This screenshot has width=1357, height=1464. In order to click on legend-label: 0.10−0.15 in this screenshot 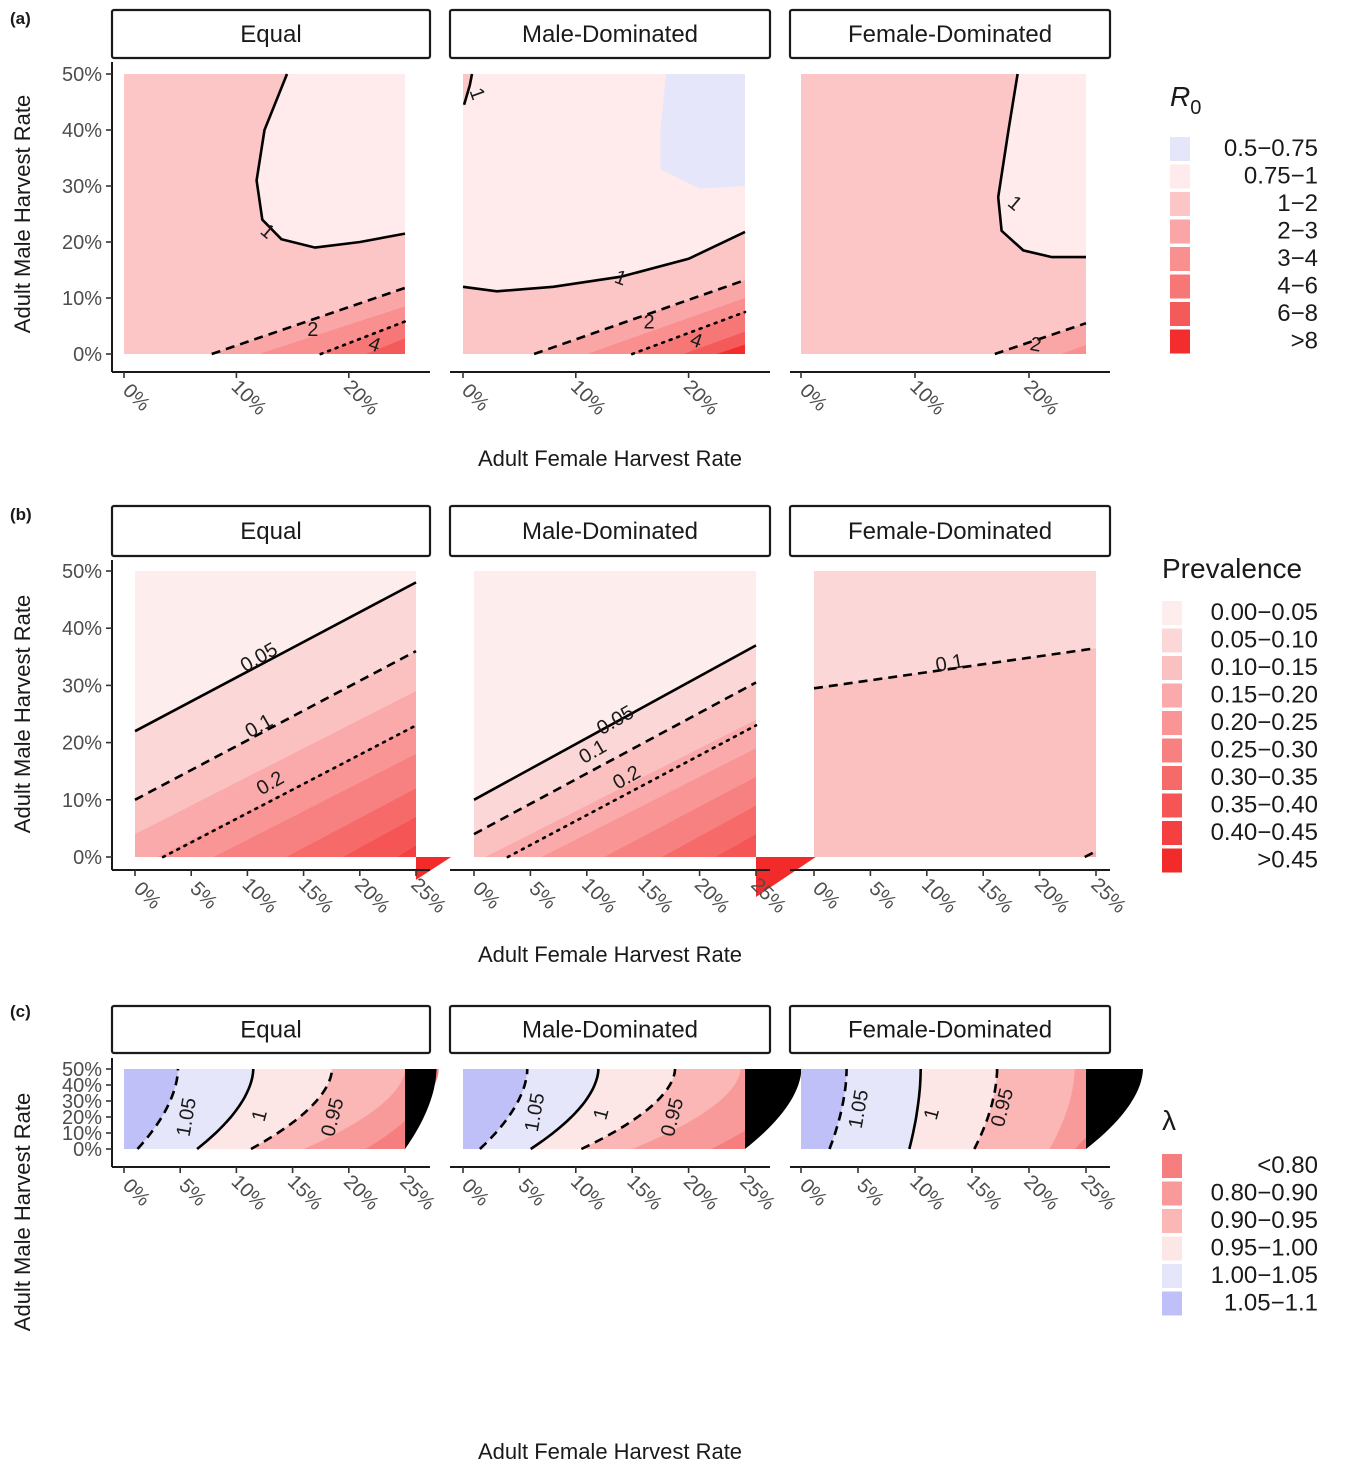, I will do `click(1264, 667)`.